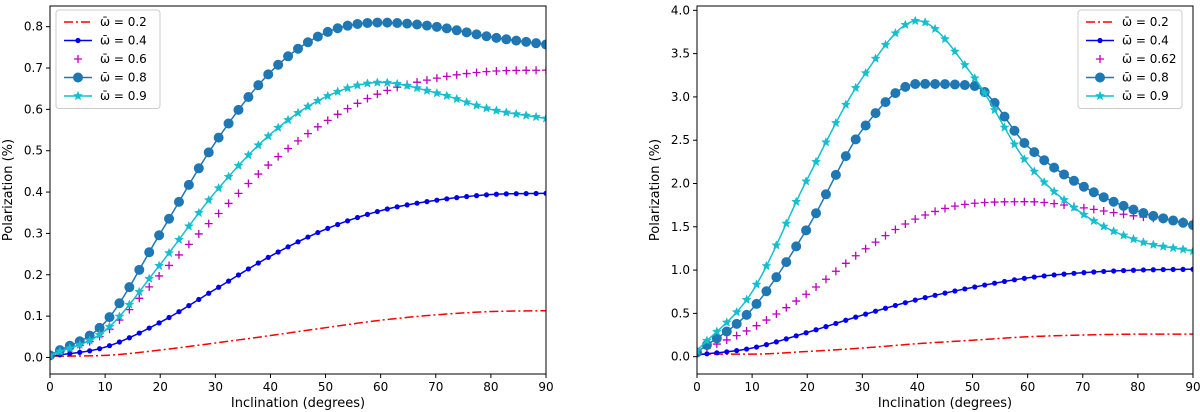 The width and height of the screenshot is (1200, 412). What do you see at coordinates (680, 54) in the screenshot?
I see `y-tick-label: 3.5` at bounding box center [680, 54].